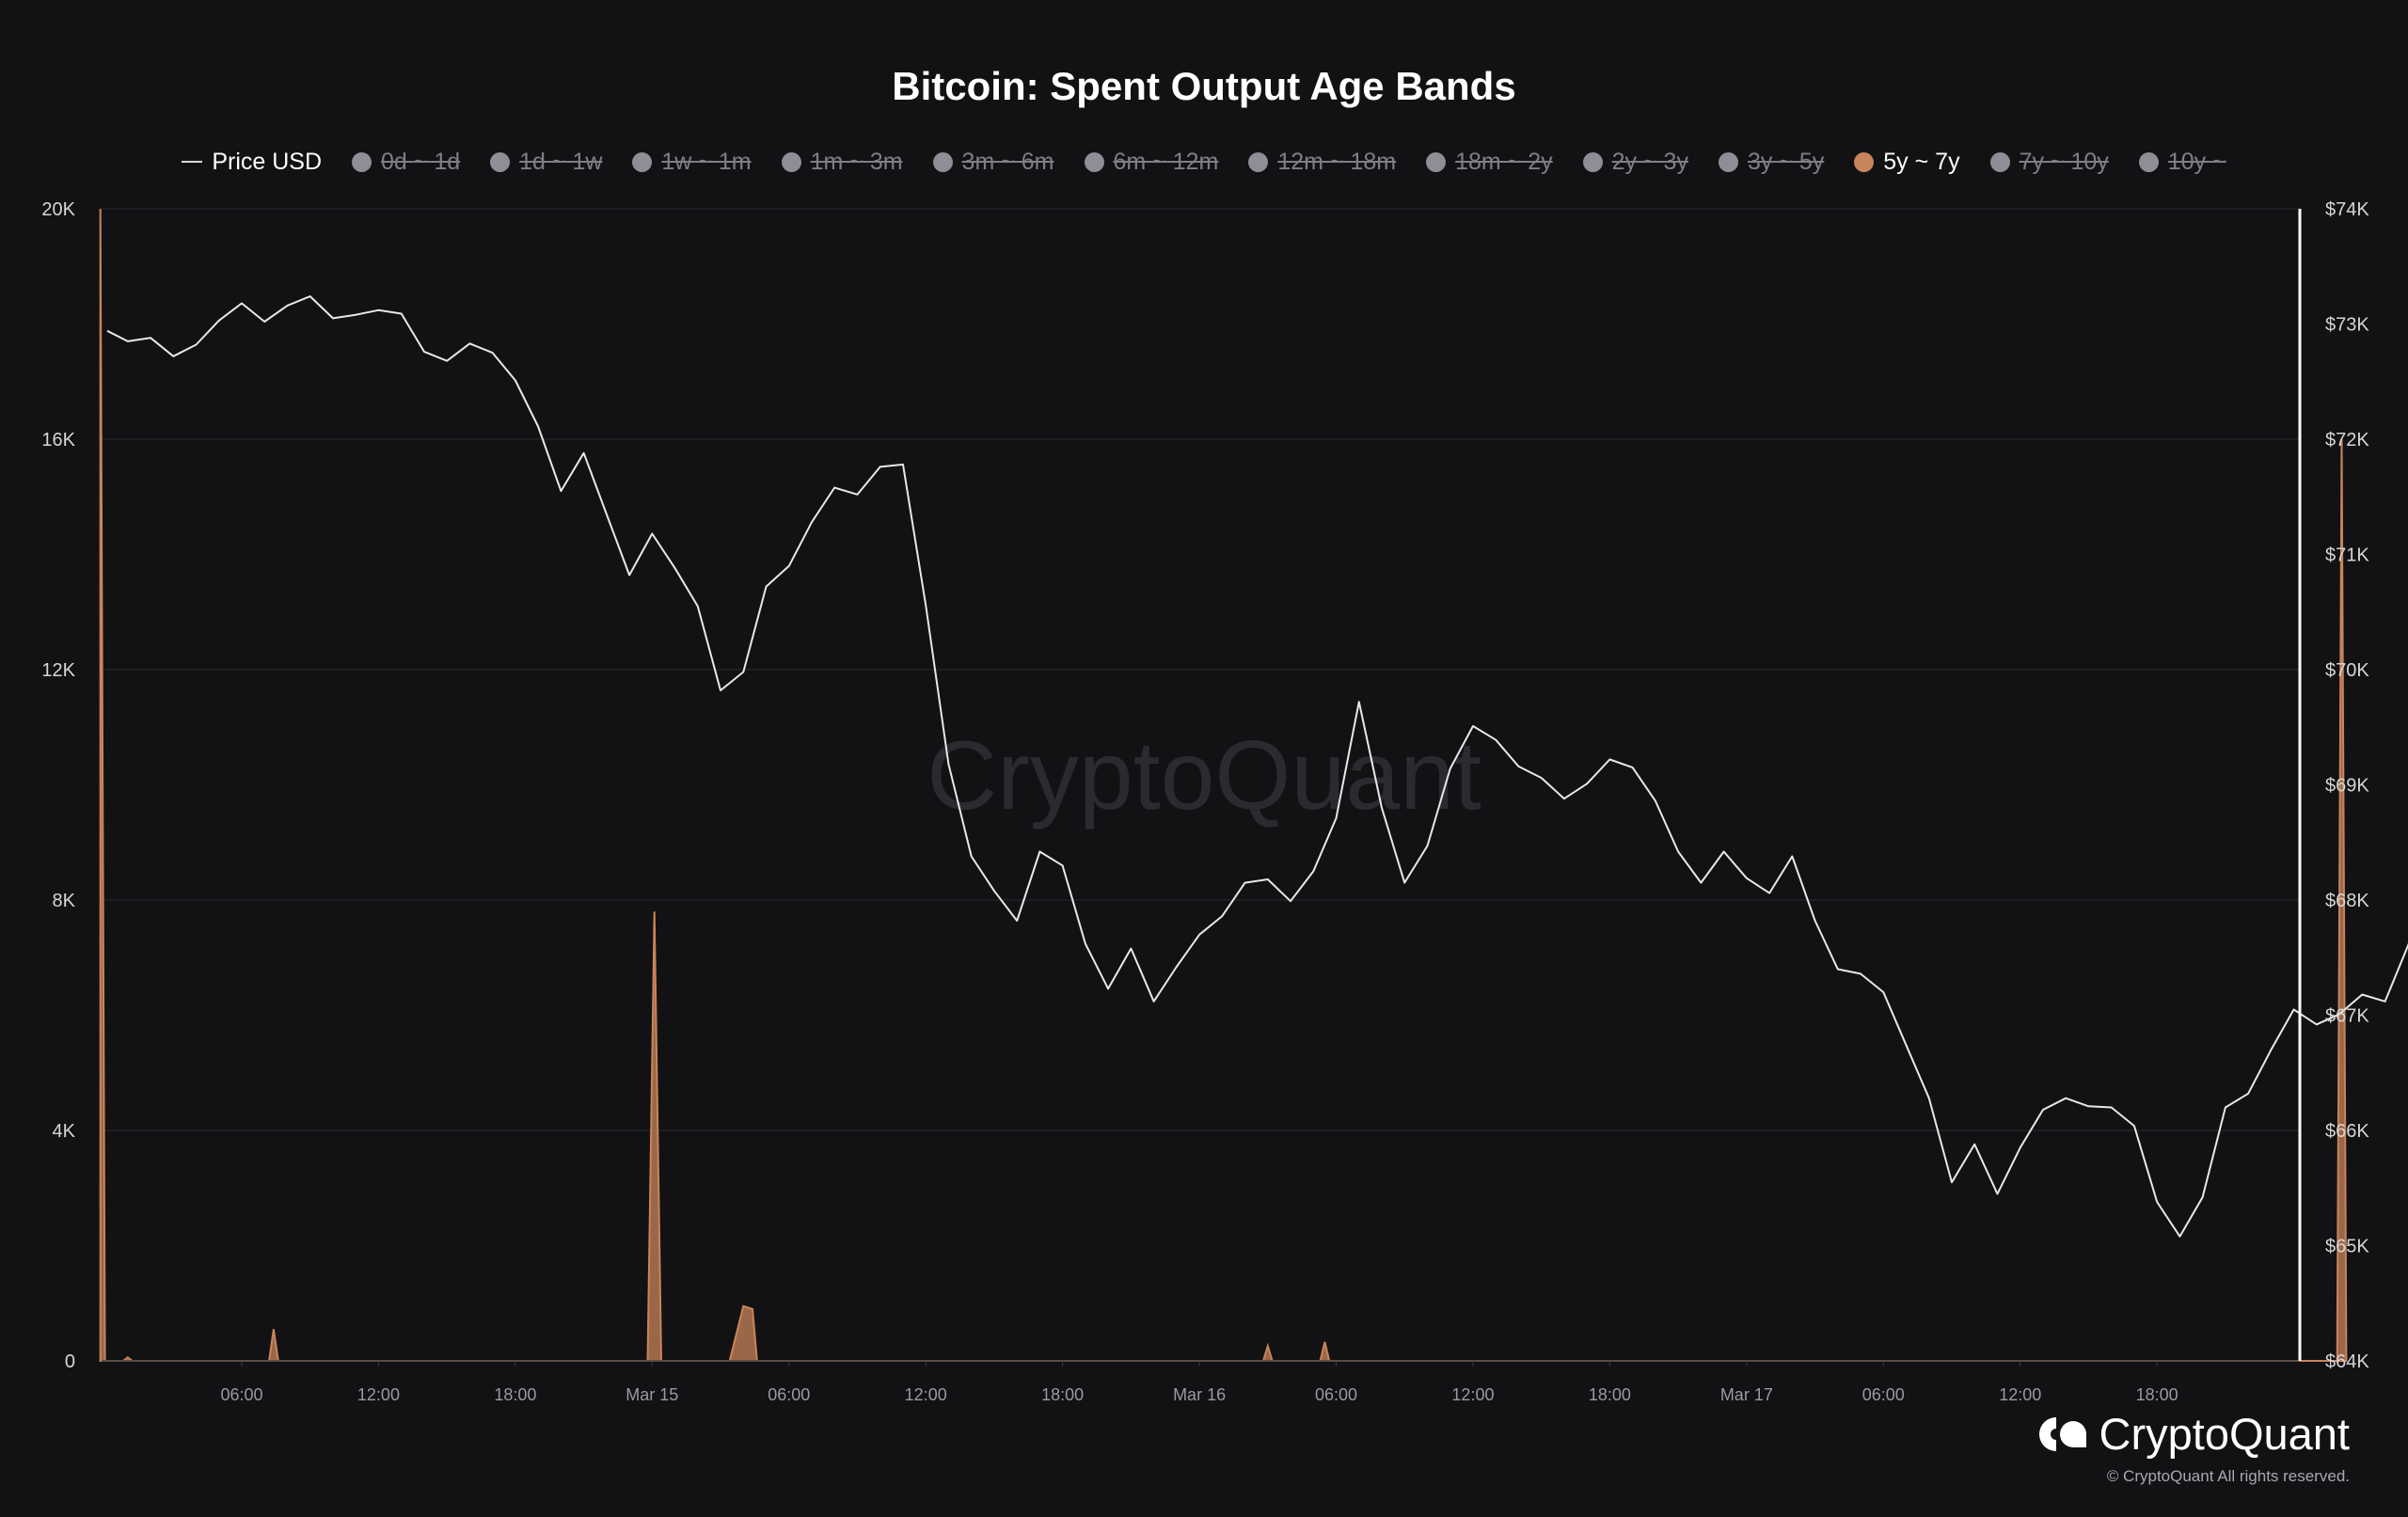 The width and height of the screenshot is (2408, 1517). I want to click on y-right-tick-label: $69K, so click(2347, 786).